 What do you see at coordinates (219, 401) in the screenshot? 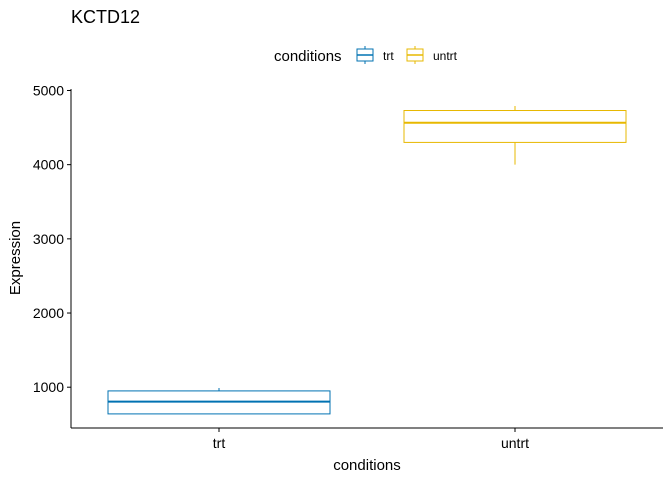
I see `boxplot-trt` at bounding box center [219, 401].